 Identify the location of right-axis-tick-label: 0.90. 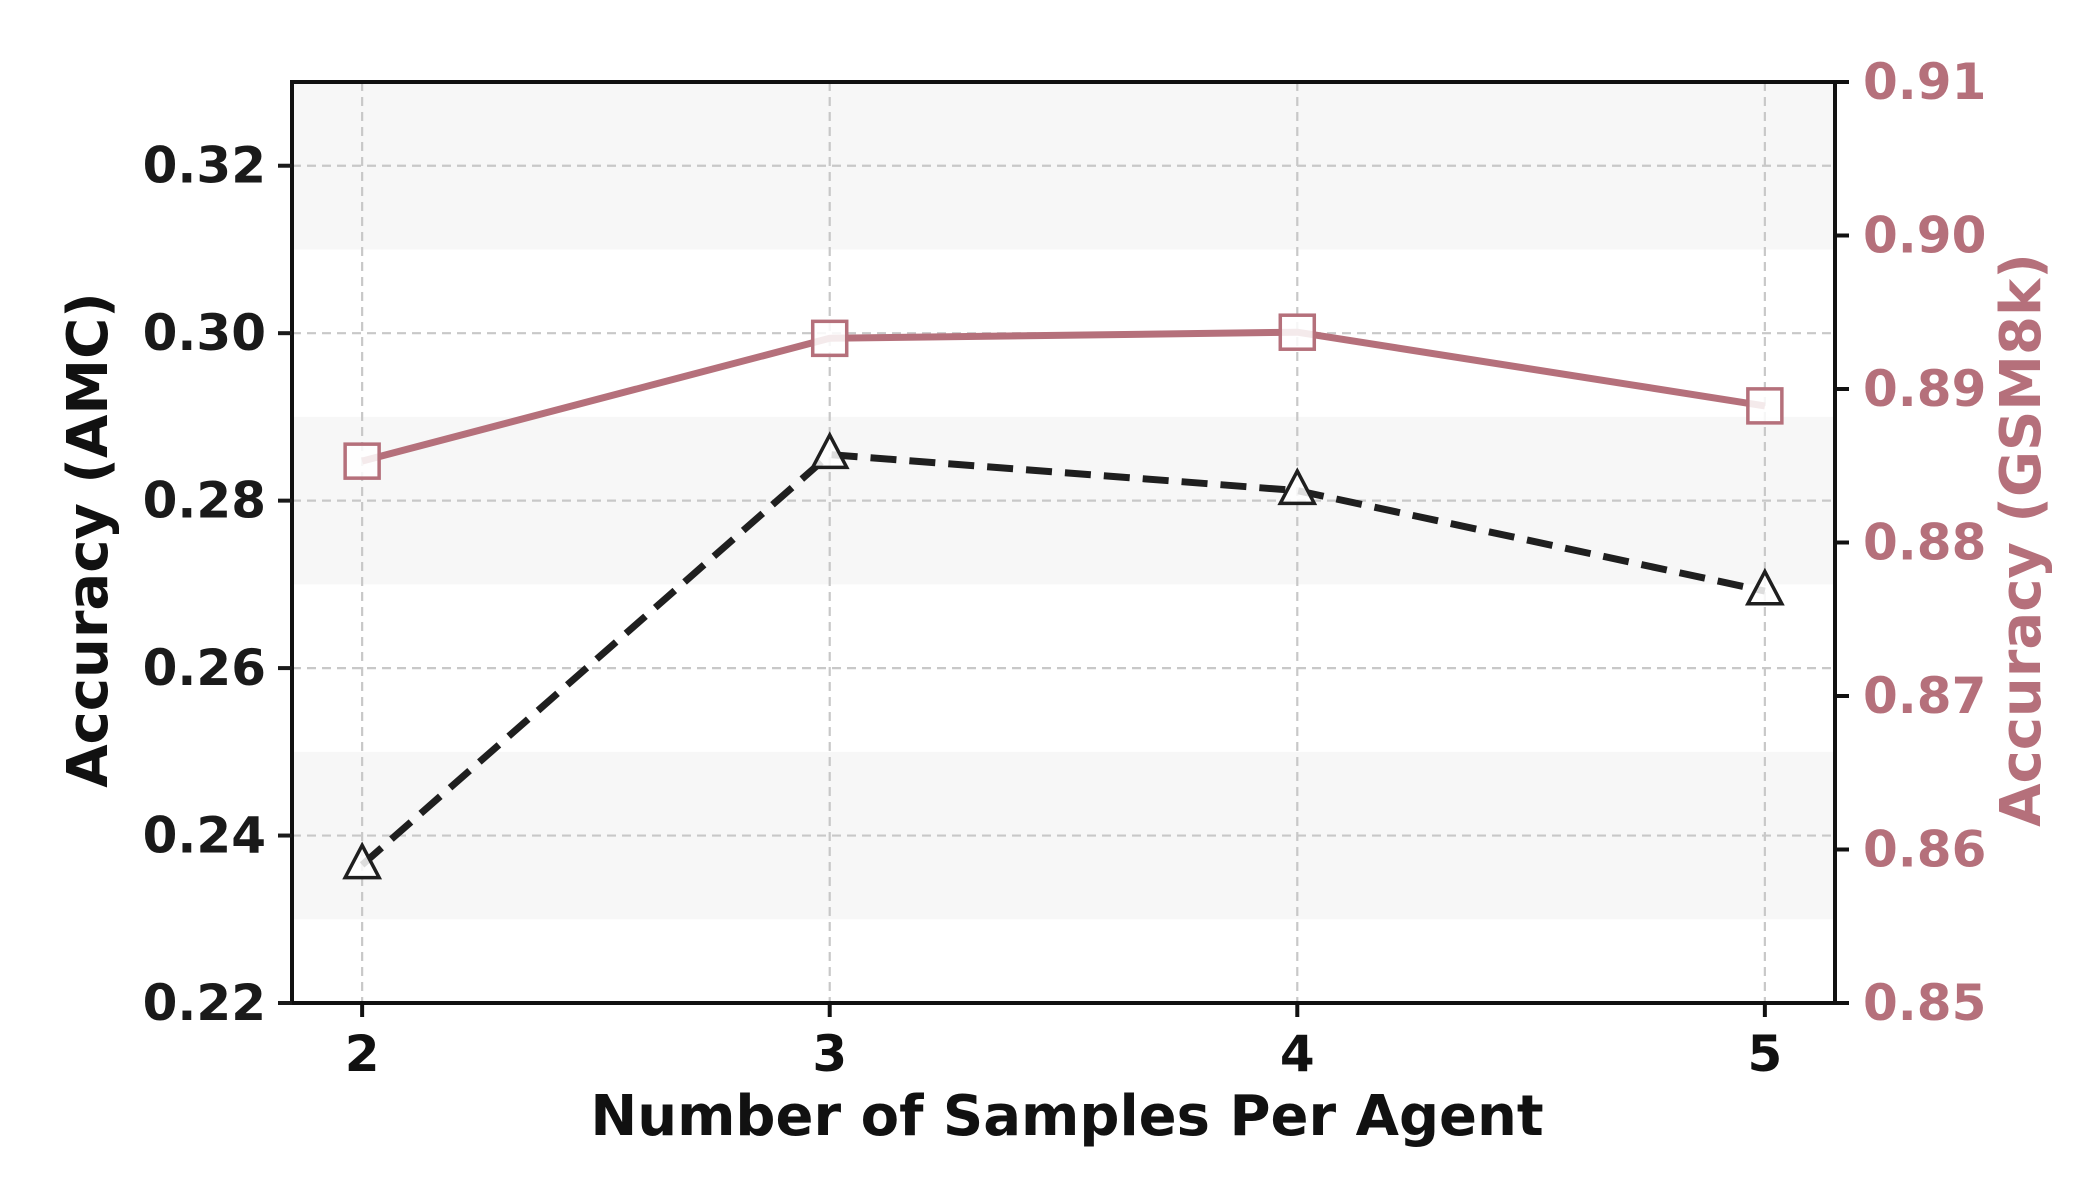
(1924, 236).